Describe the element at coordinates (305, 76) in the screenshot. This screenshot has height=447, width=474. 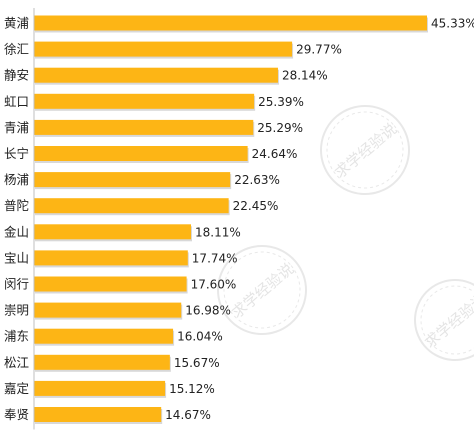
I see `value-label: 28.14%` at that location.